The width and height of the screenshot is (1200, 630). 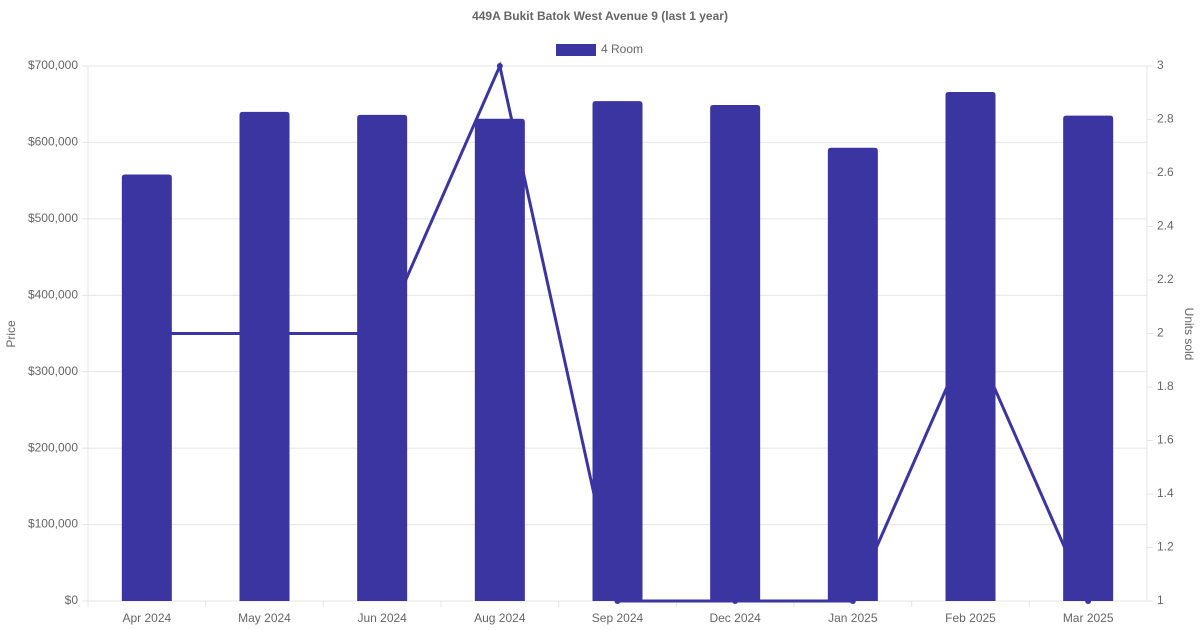 What do you see at coordinates (1160, 333) in the screenshot?
I see `y2-tick-label: 2` at bounding box center [1160, 333].